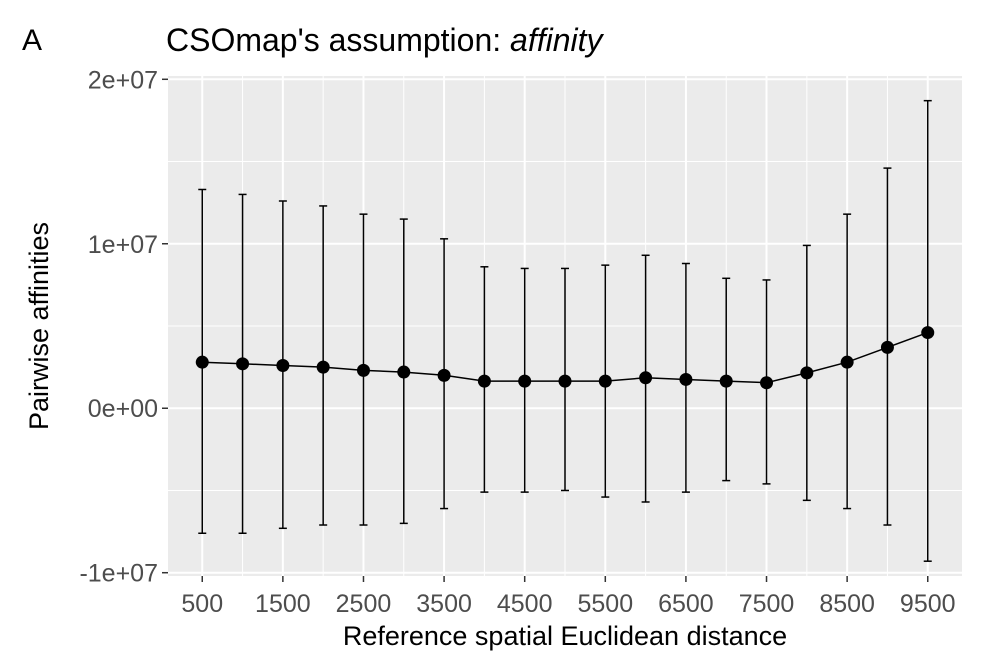 The height and width of the screenshot is (670, 983). Describe the element at coordinates (123, 80) in the screenshot. I see `y-tick-label: 2e+07` at that location.